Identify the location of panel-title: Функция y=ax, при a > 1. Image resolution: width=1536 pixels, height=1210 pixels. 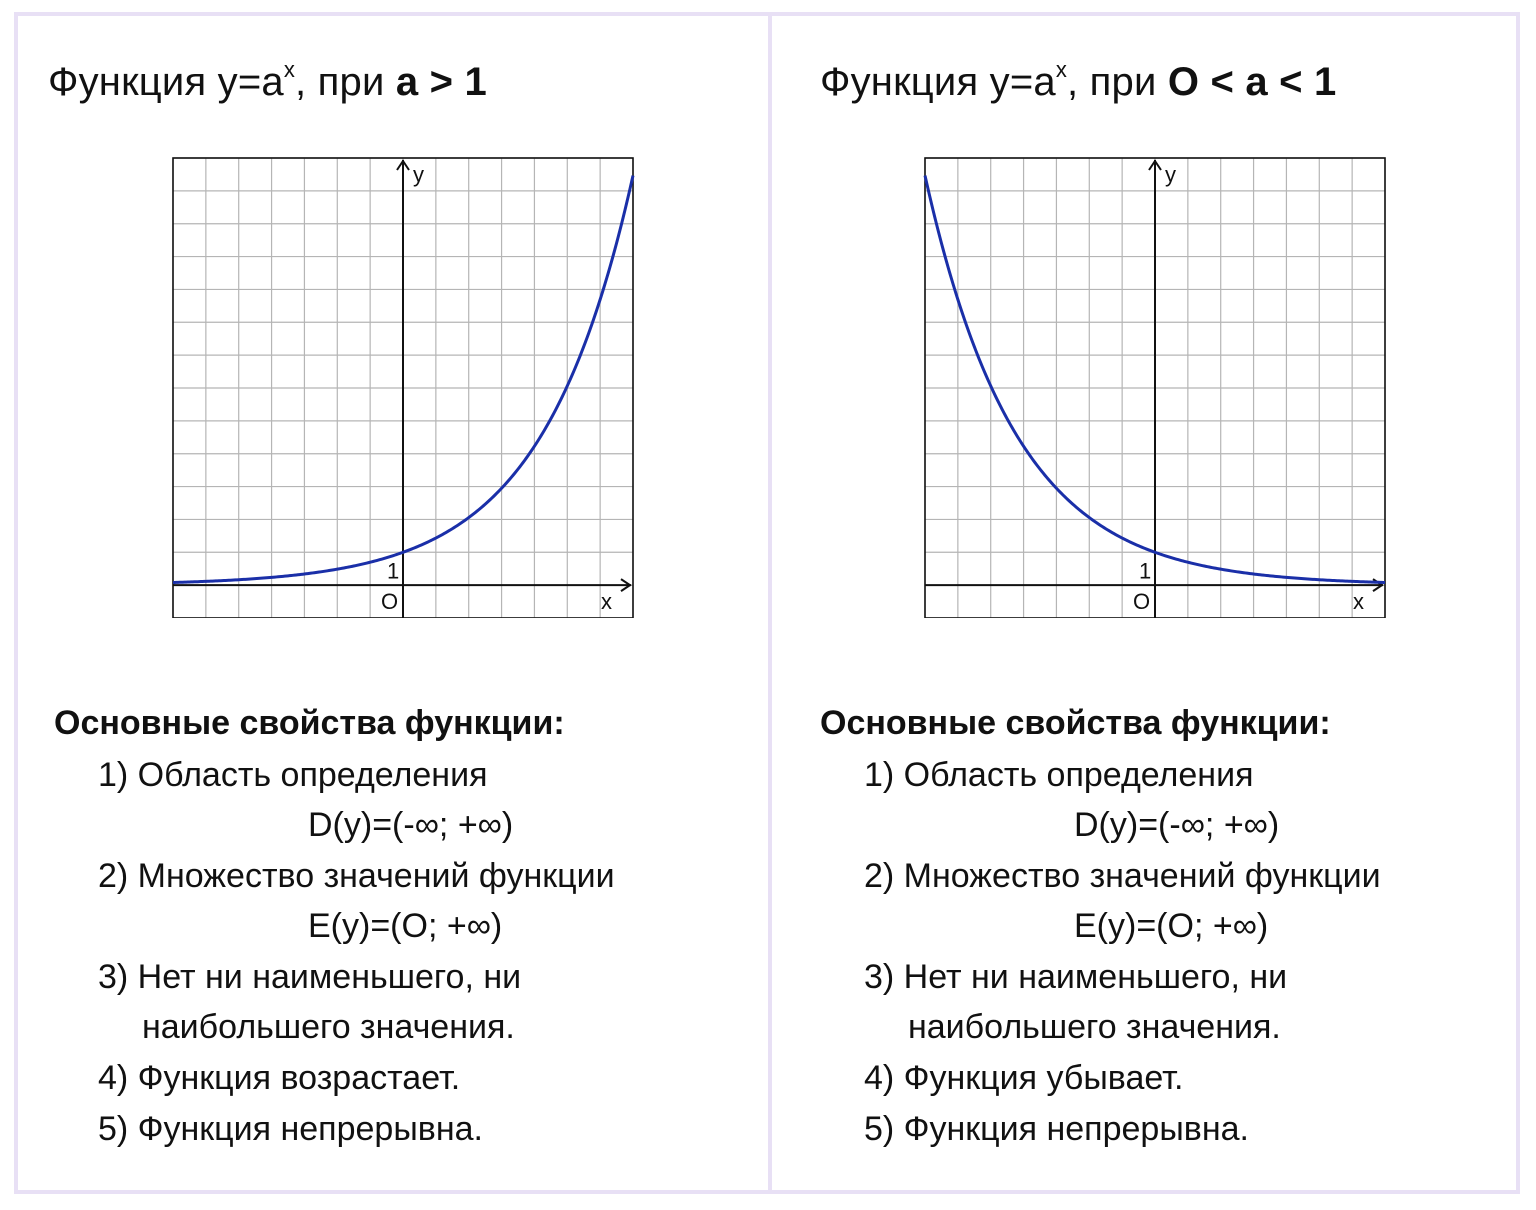
(267, 80).